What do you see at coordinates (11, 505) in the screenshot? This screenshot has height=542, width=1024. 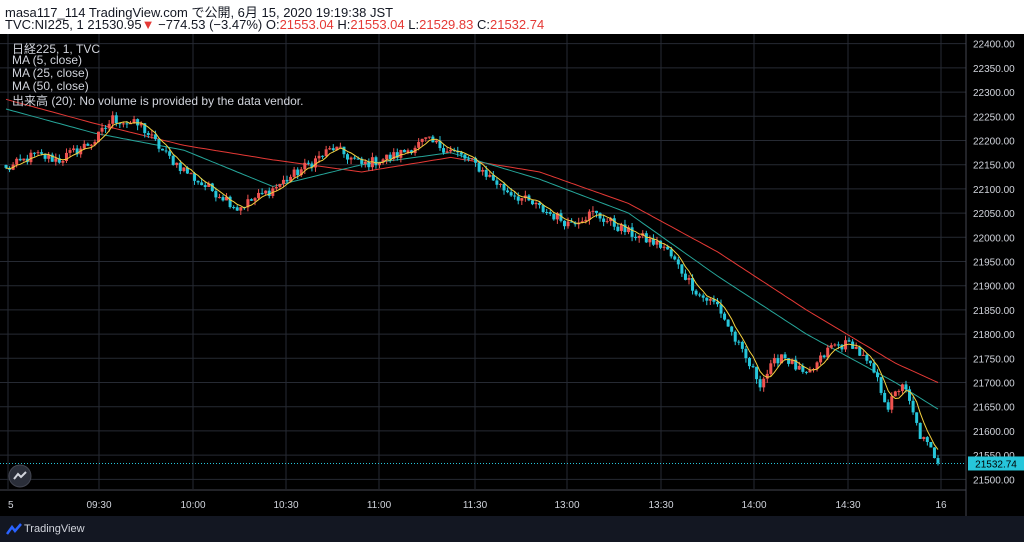 I see `x-tick-label: 5` at bounding box center [11, 505].